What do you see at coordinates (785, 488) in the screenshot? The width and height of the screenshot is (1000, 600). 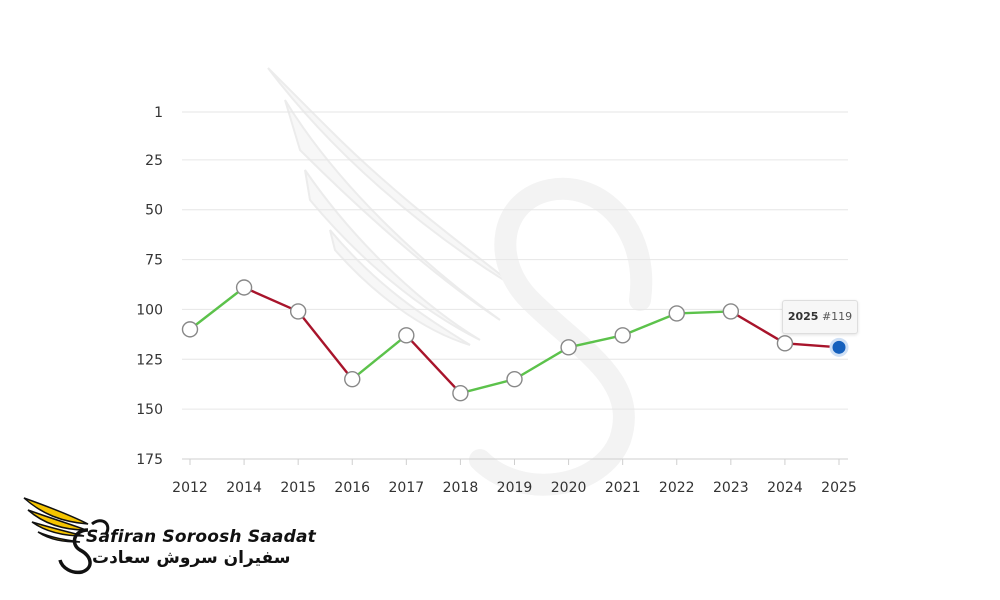 I see `x-tick-label: 2024` at bounding box center [785, 488].